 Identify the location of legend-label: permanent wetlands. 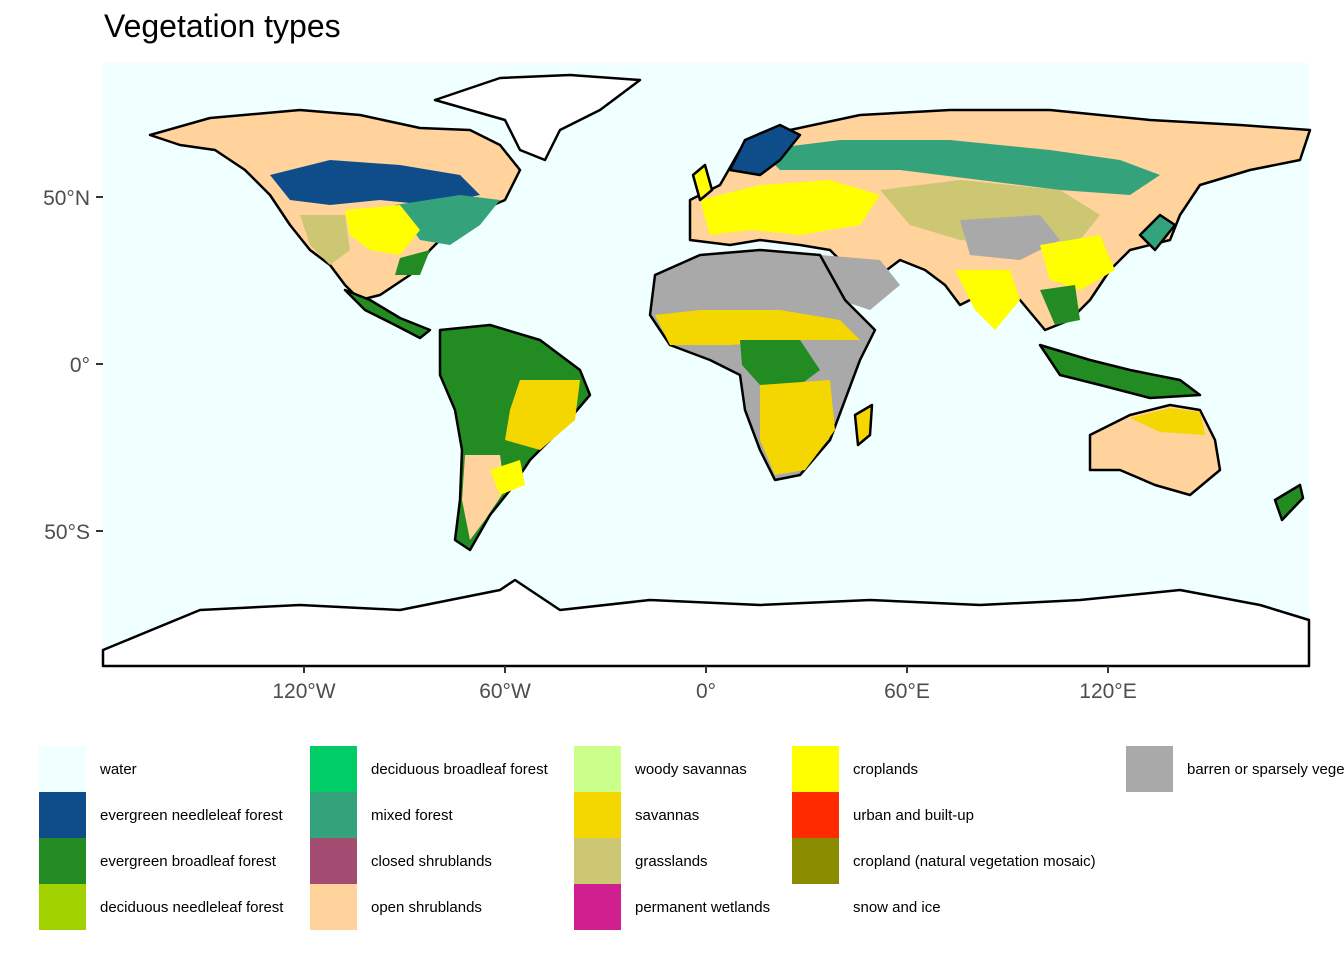
(703, 907).